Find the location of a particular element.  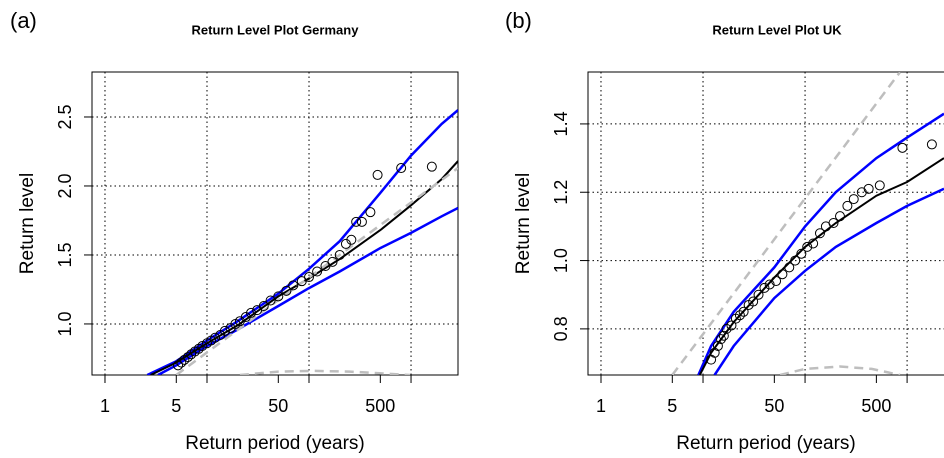

y-tick-label: 1.2 is located at coordinates (561, 192).